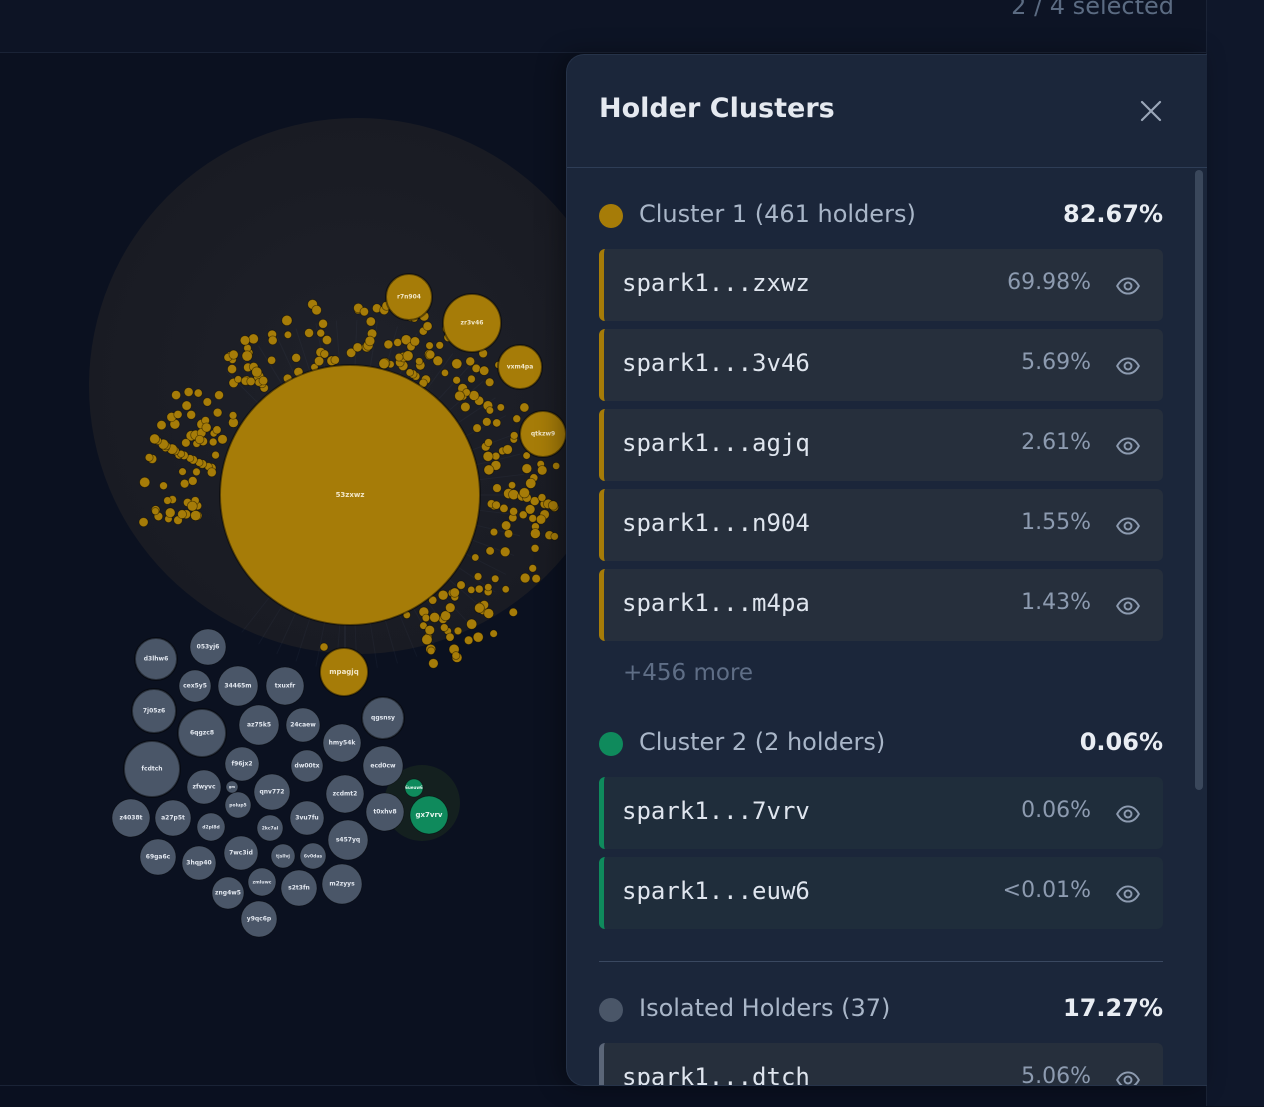  I want to click on bubble-6v0das, so click(313, 856).